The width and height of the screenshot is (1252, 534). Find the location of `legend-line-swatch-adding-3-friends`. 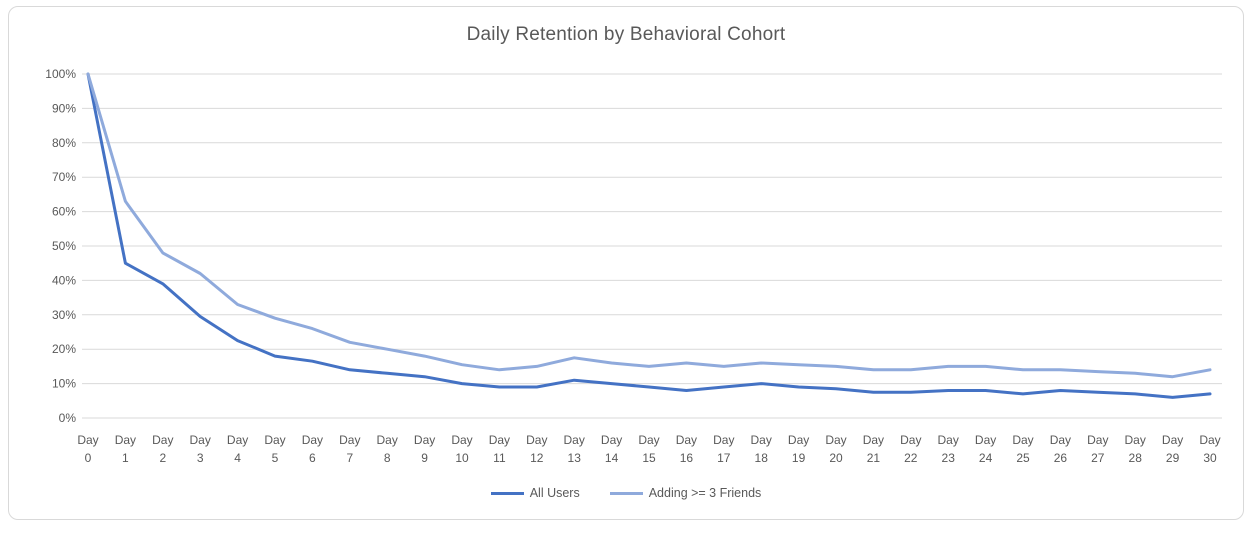

legend-line-swatch-adding-3-friends is located at coordinates (626, 493).